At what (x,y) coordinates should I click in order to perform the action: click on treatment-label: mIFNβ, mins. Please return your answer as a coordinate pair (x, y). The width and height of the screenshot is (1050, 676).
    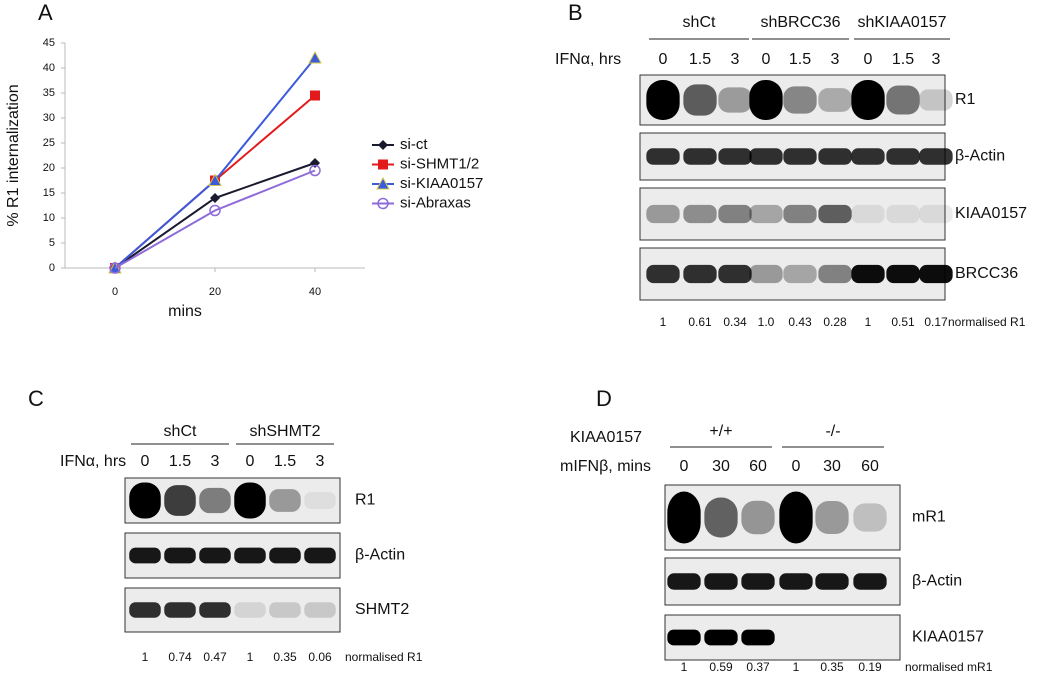
    Looking at the image, I should click on (605, 466).